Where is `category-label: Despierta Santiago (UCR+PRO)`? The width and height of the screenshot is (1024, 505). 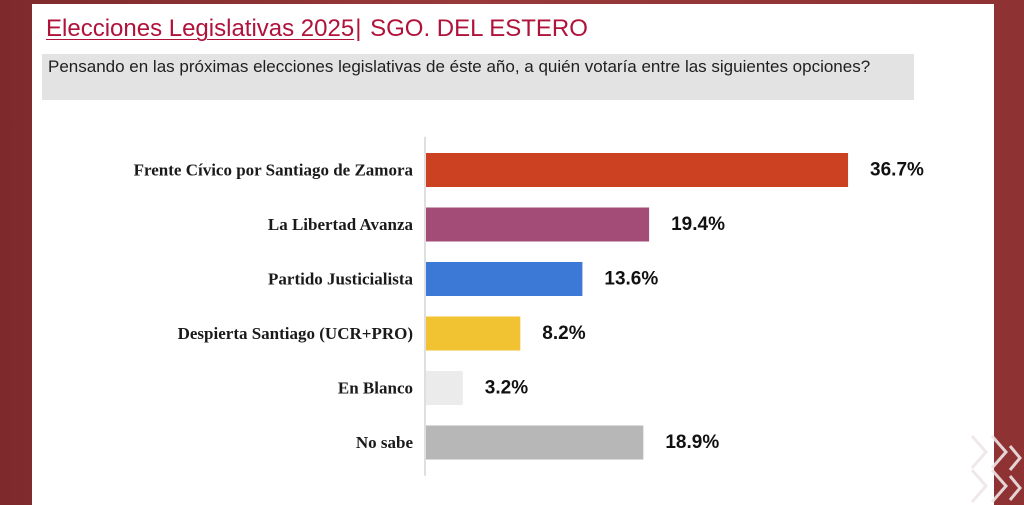 category-label: Despierta Santiago (UCR+PRO) is located at coordinates (295, 333).